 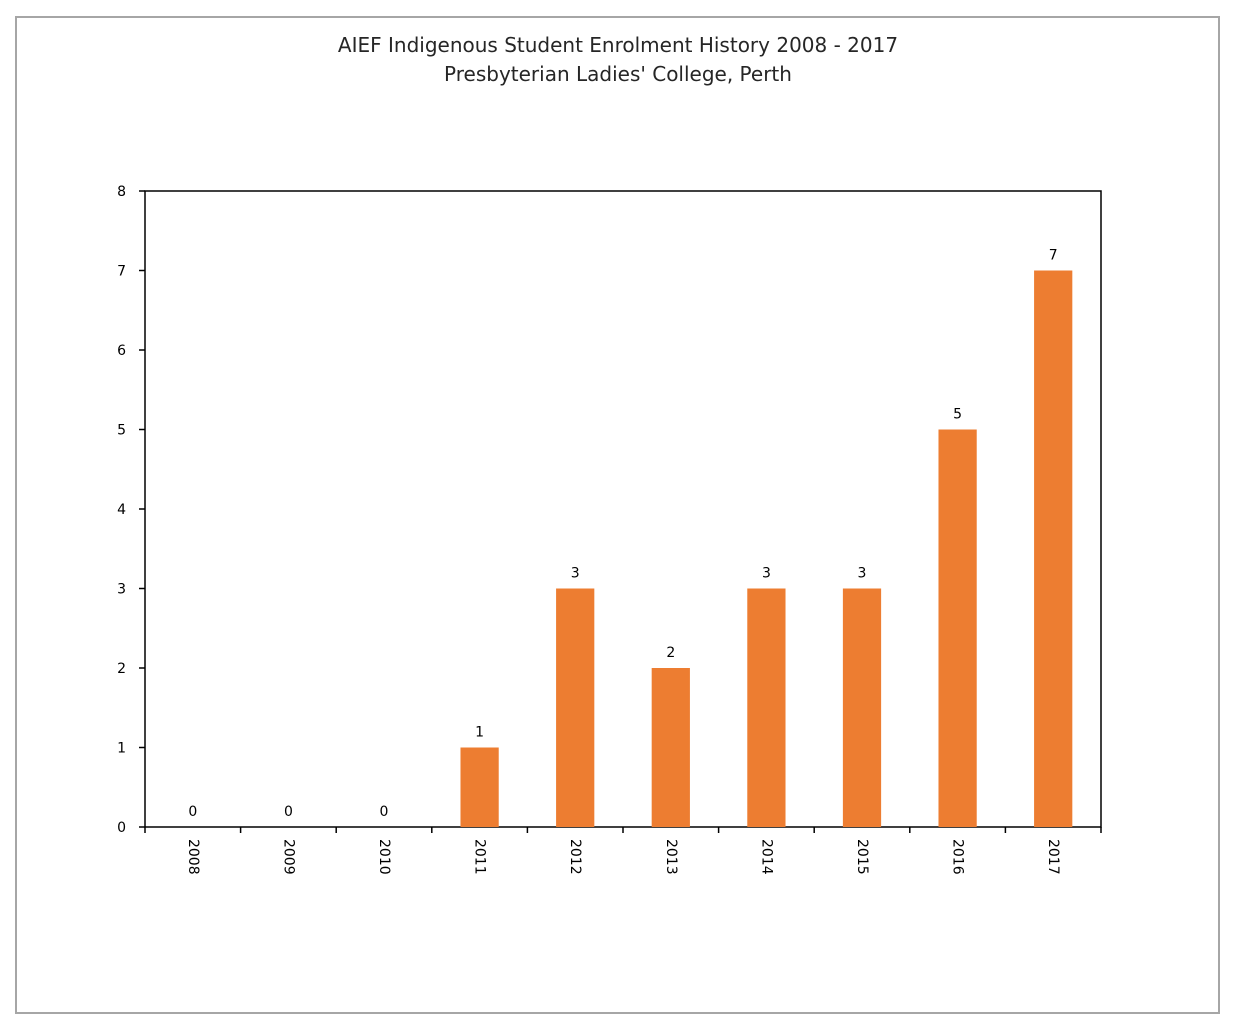 What do you see at coordinates (575, 707) in the screenshot?
I see `bar-2012` at bounding box center [575, 707].